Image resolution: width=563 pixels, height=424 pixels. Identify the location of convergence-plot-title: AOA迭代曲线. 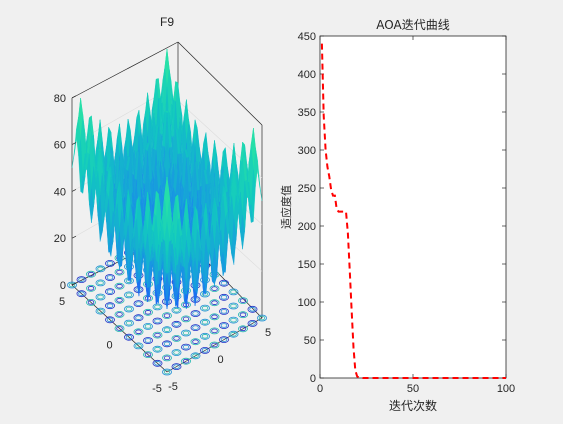
(412, 25).